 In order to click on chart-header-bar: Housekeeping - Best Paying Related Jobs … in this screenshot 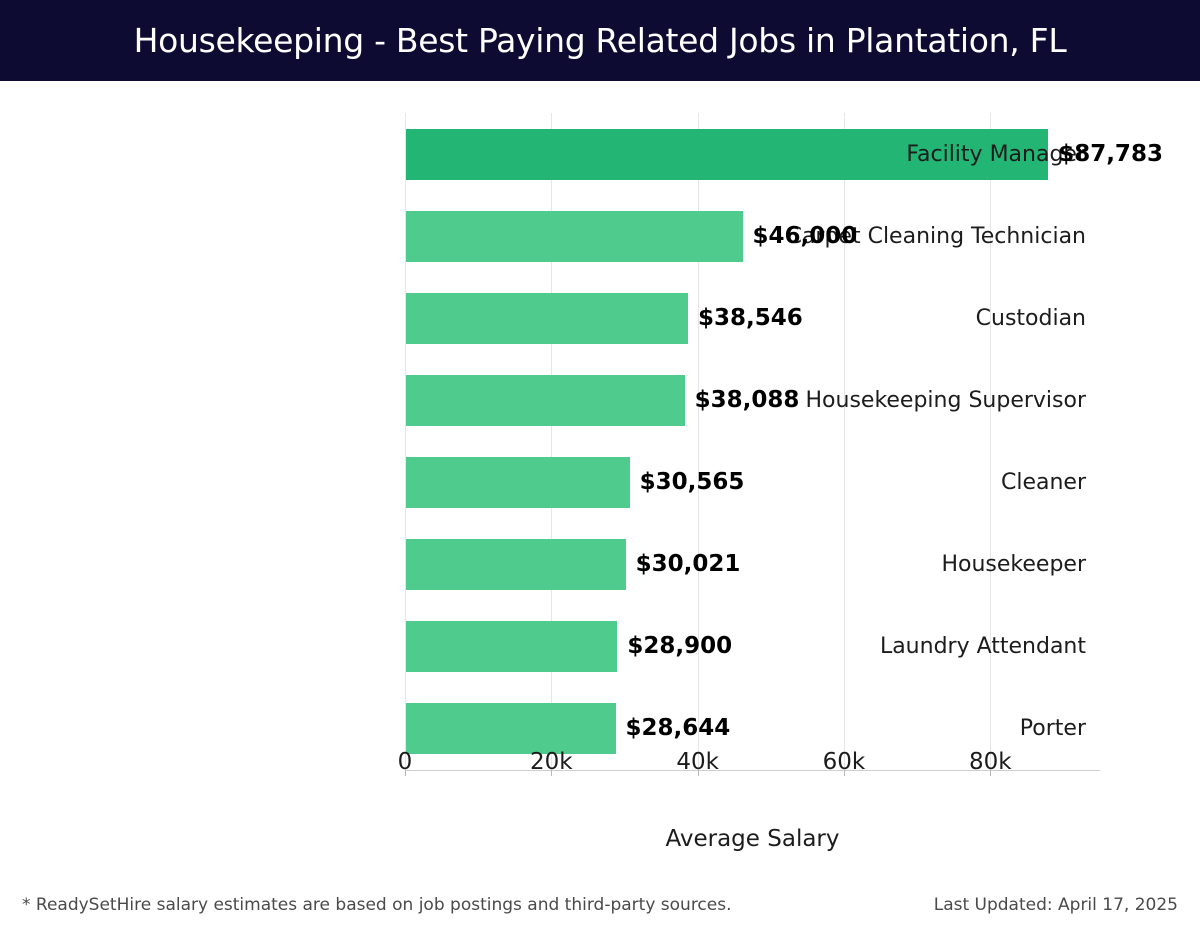, I will do `click(600, 40)`.